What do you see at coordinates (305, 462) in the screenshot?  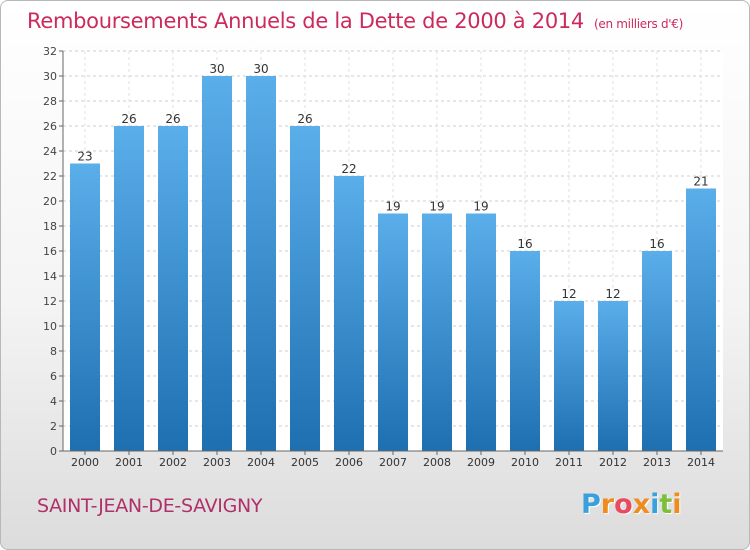 I see `x-tick-label-2005: 2005` at bounding box center [305, 462].